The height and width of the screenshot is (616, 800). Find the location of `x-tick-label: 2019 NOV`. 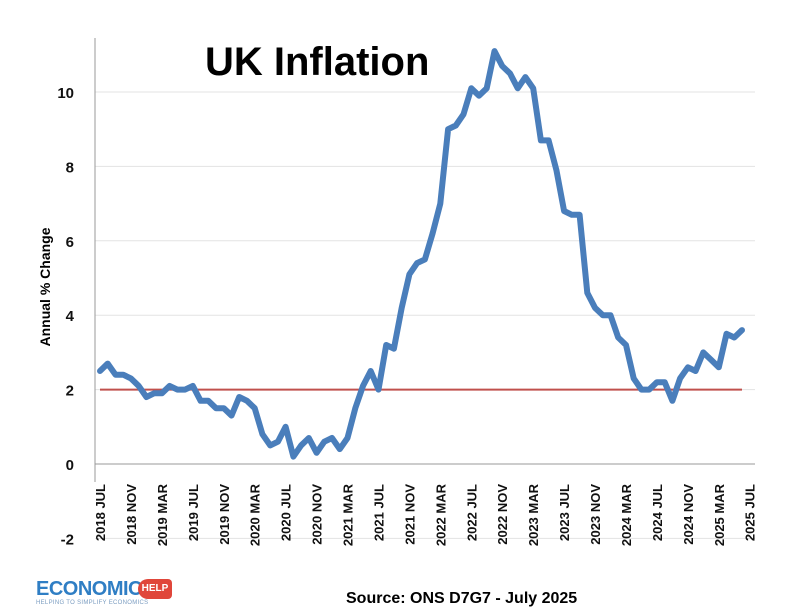

x-tick-label: 2019 NOV is located at coordinates (224, 514).